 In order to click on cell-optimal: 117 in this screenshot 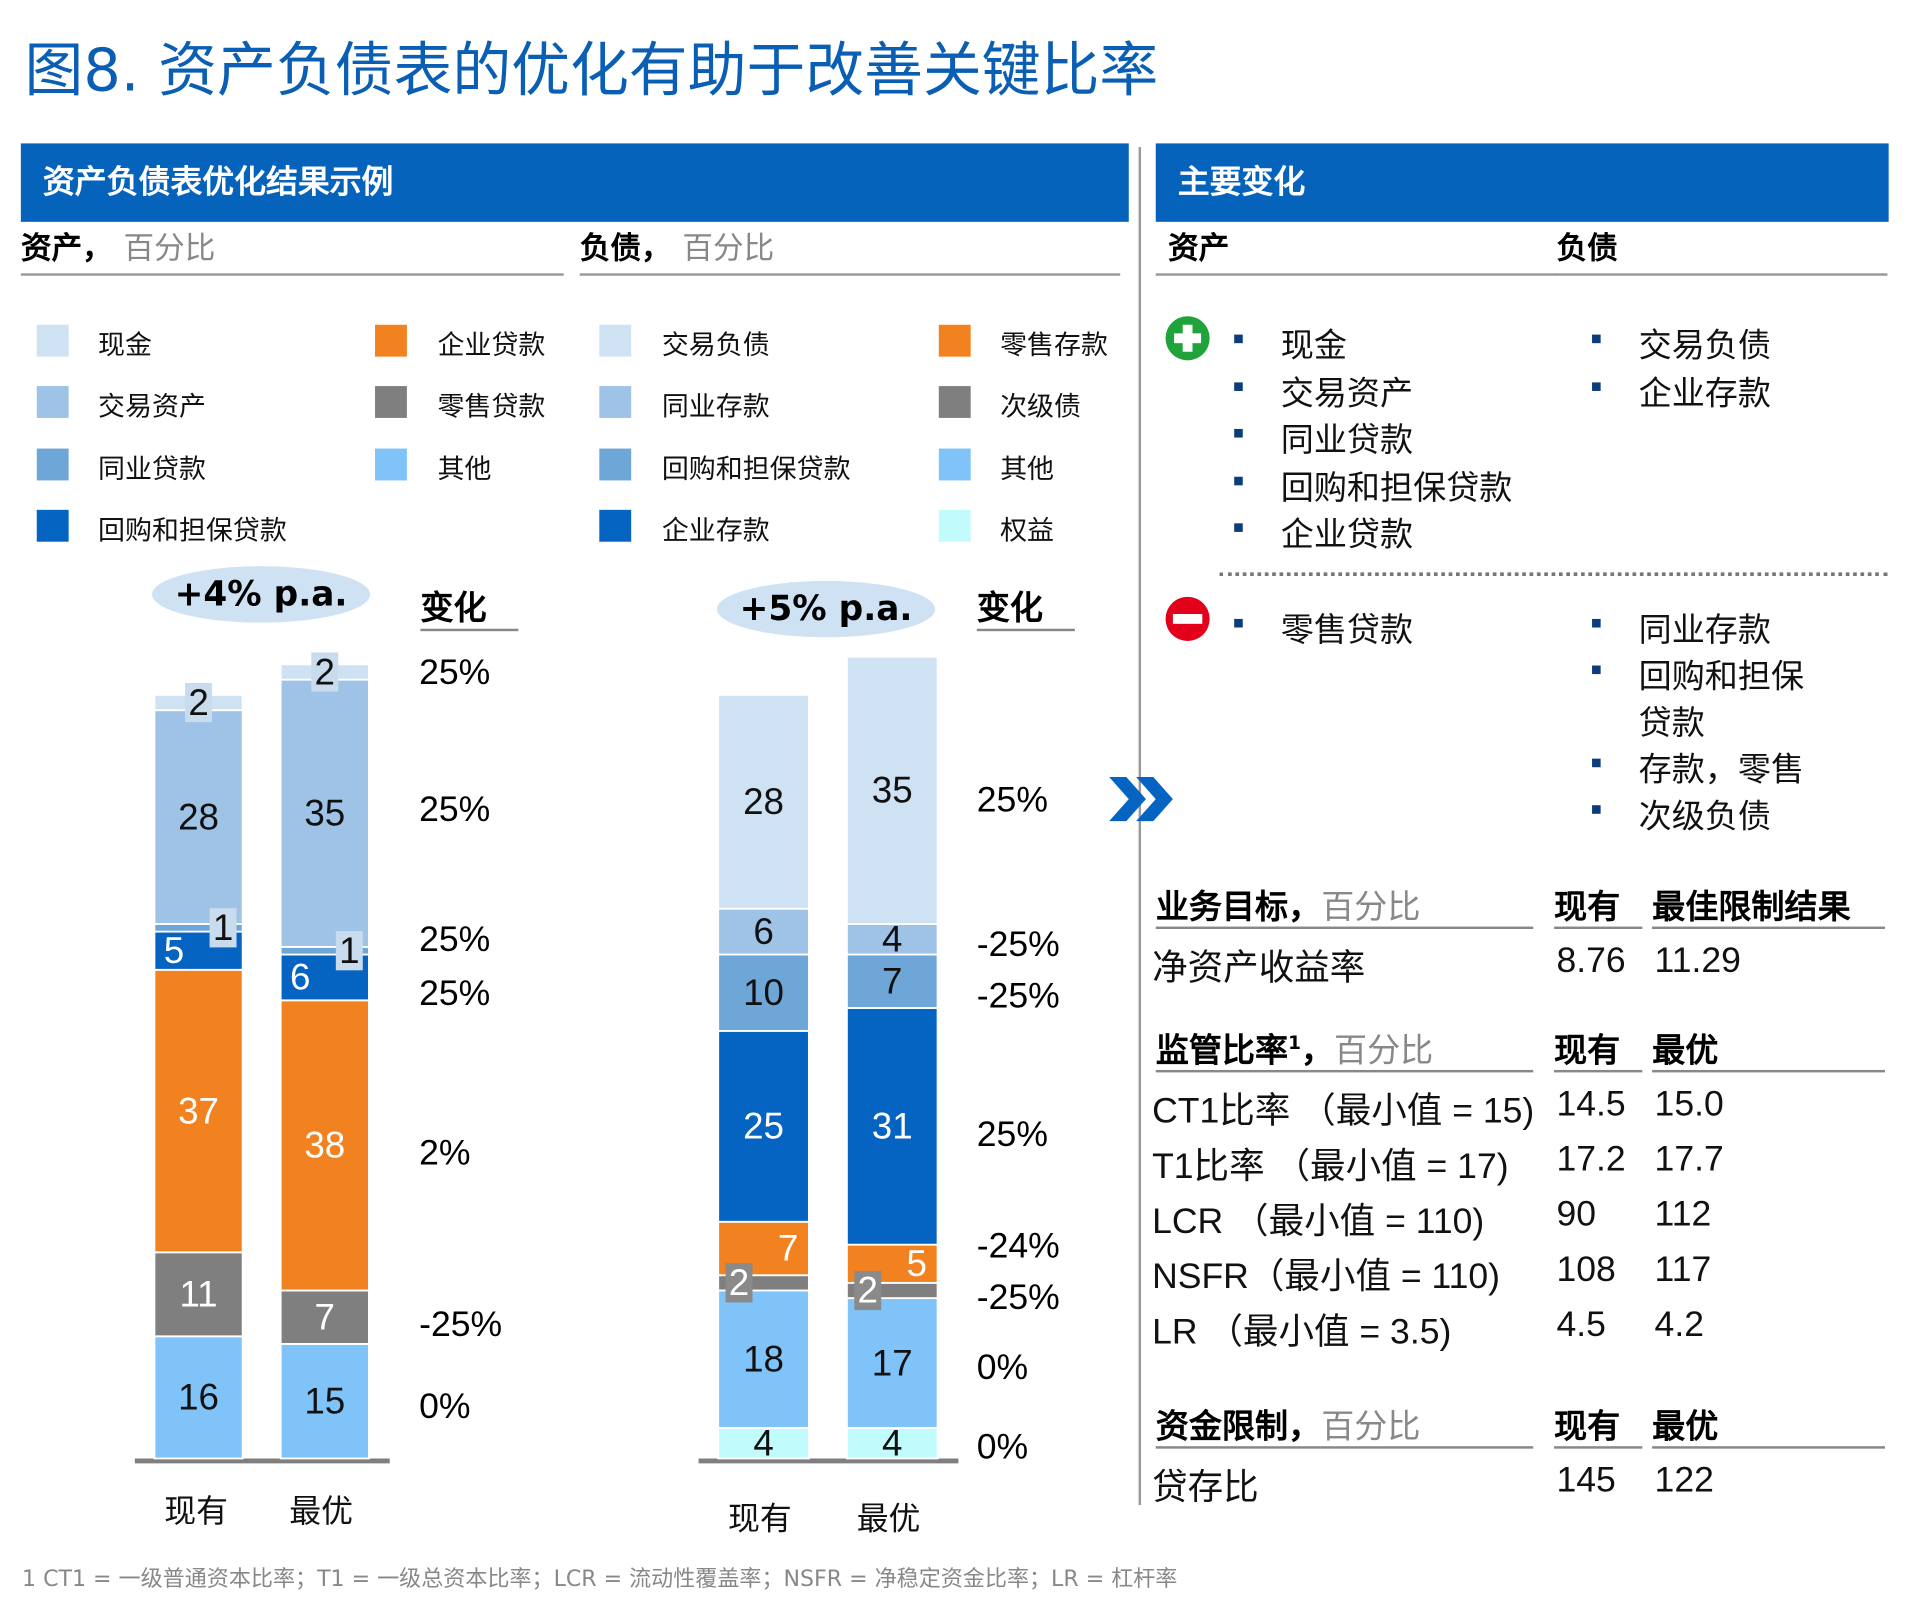, I will do `click(1683, 1270)`.